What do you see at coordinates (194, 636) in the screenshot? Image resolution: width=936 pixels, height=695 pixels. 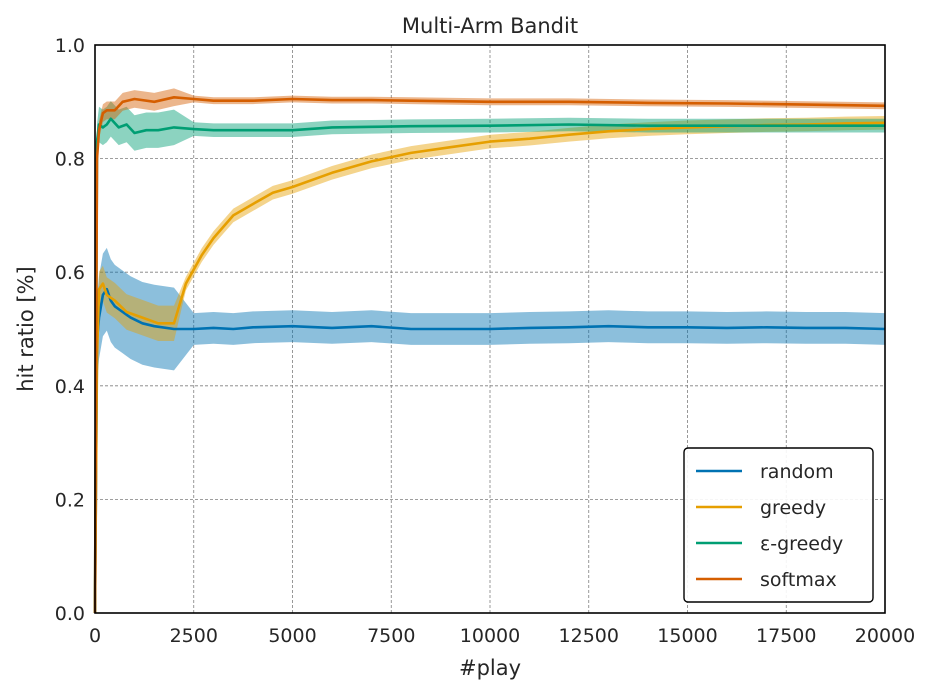 I see `x-tick-label: 2500` at bounding box center [194, 636].